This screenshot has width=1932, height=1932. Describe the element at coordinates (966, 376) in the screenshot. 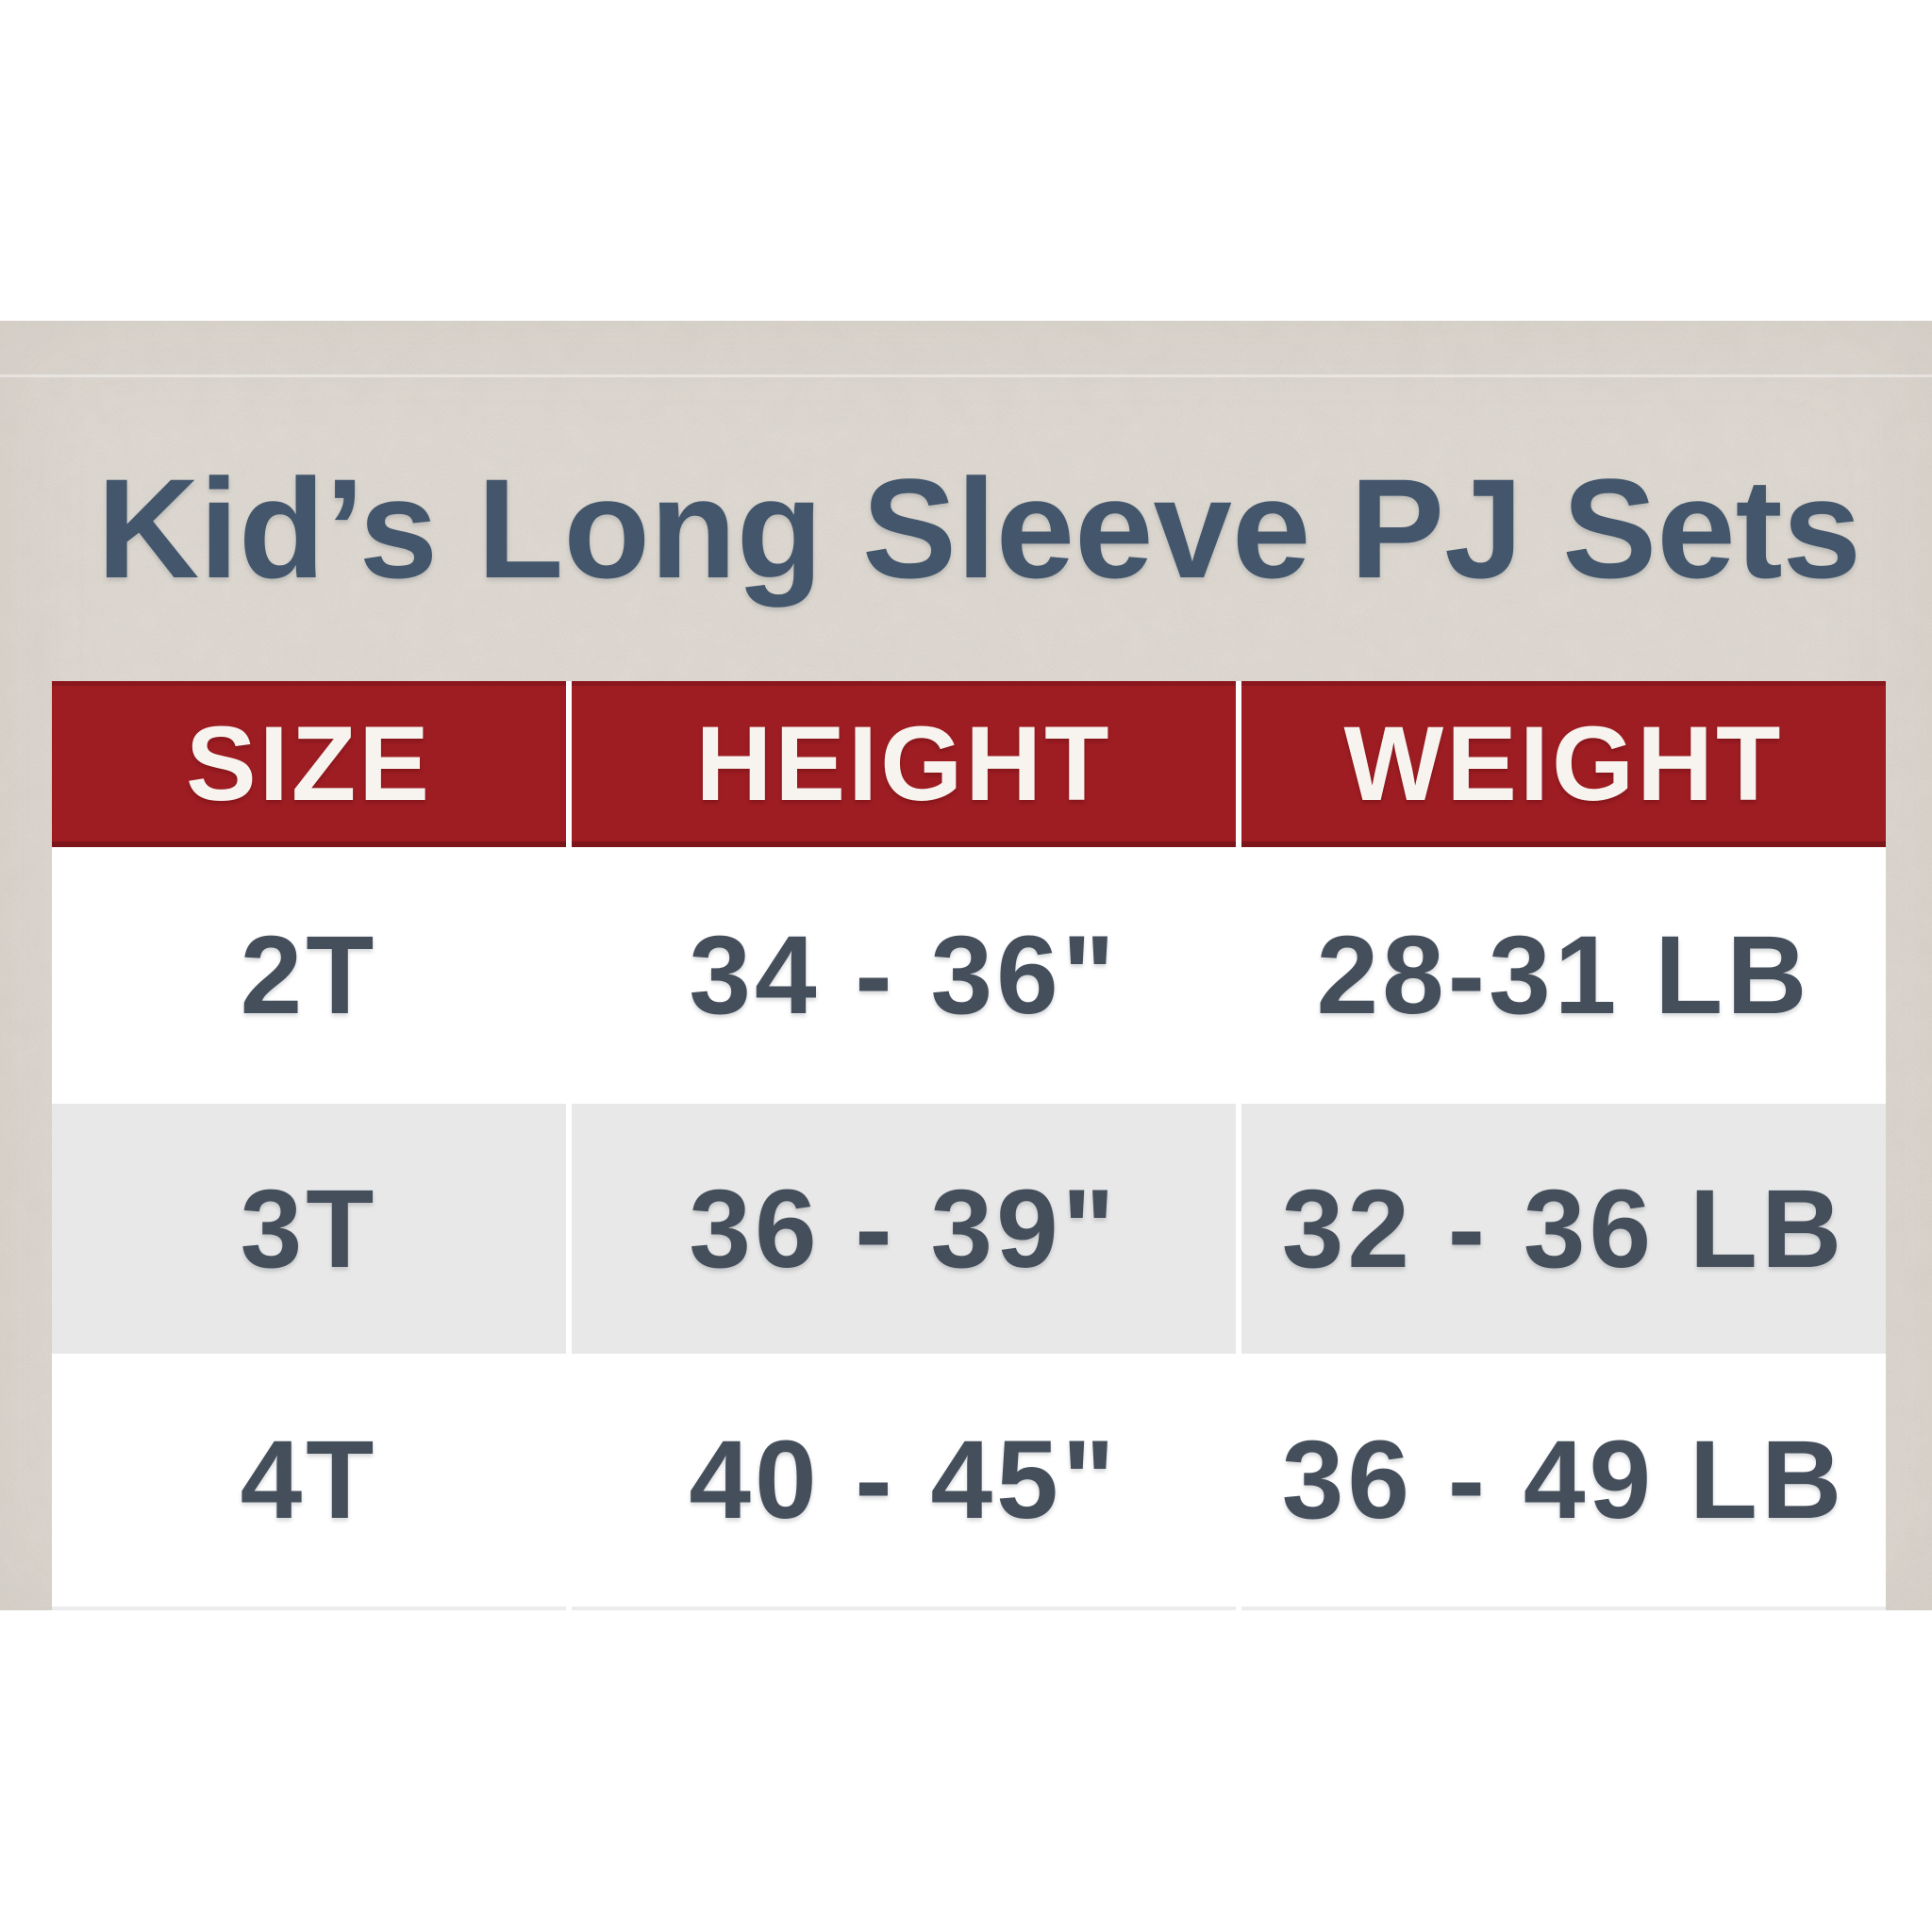

I see `paper-seam-line` at that location.